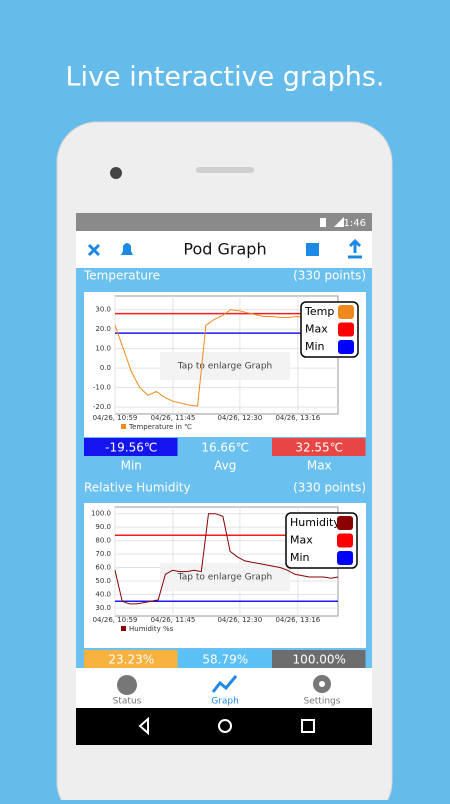  Describe the element at coordinates (319, 466) in the screenshot. I see `stat-label: Max` at that location.